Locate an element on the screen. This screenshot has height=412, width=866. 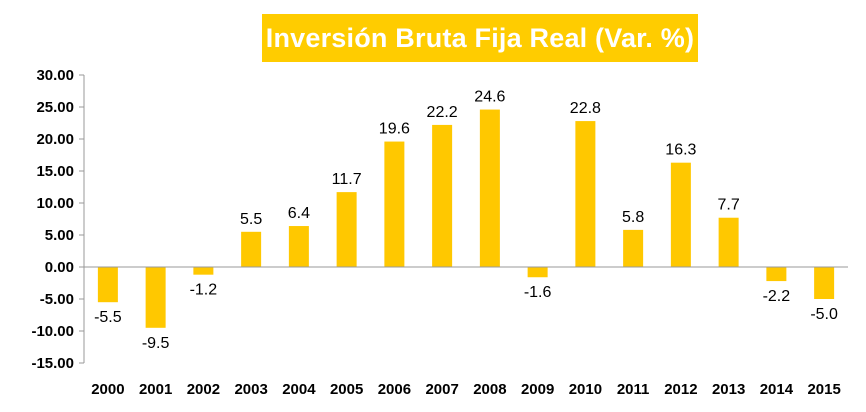
x-tick-label: 2000 is located at coordinates (107, 389).